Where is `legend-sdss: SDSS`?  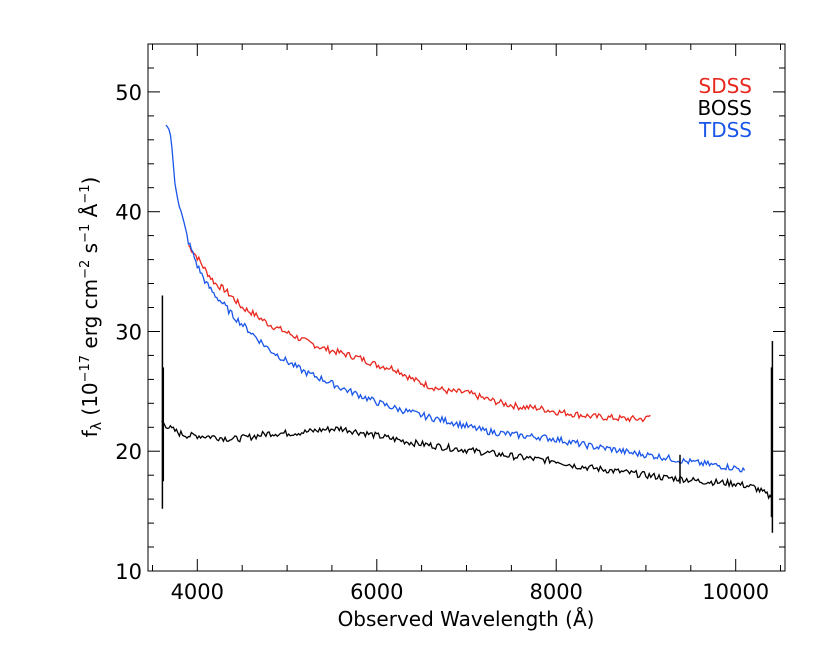 legend-sdss: SDSS is located at coordinates (726, 86).